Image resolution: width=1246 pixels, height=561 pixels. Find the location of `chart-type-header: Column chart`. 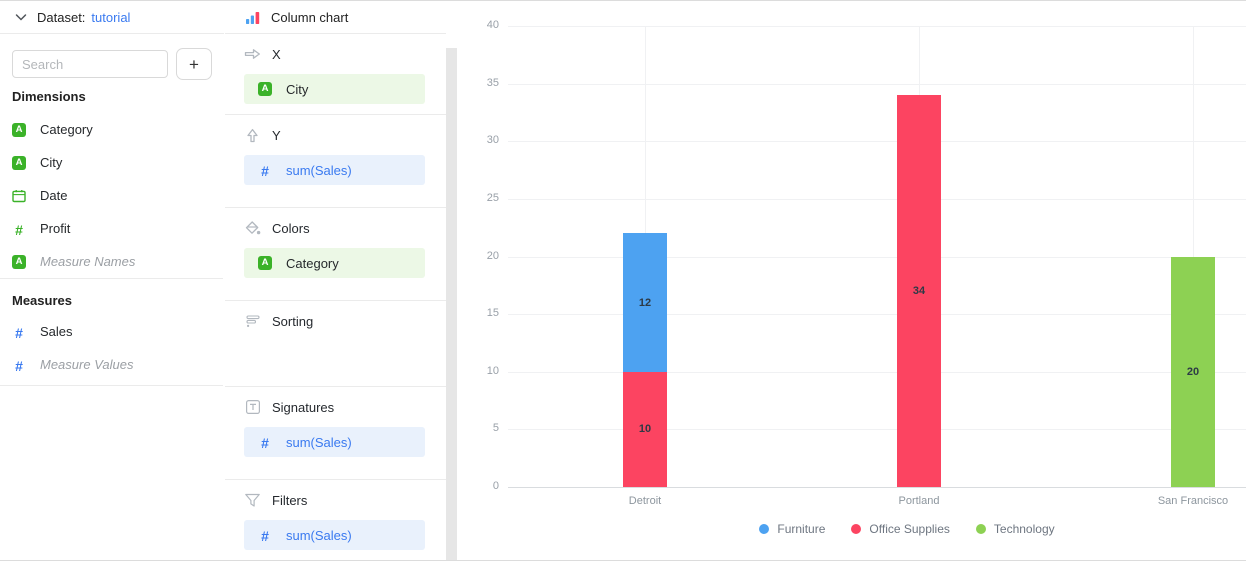

chart-type-header: Column chart is located at coordinates (335, 17).